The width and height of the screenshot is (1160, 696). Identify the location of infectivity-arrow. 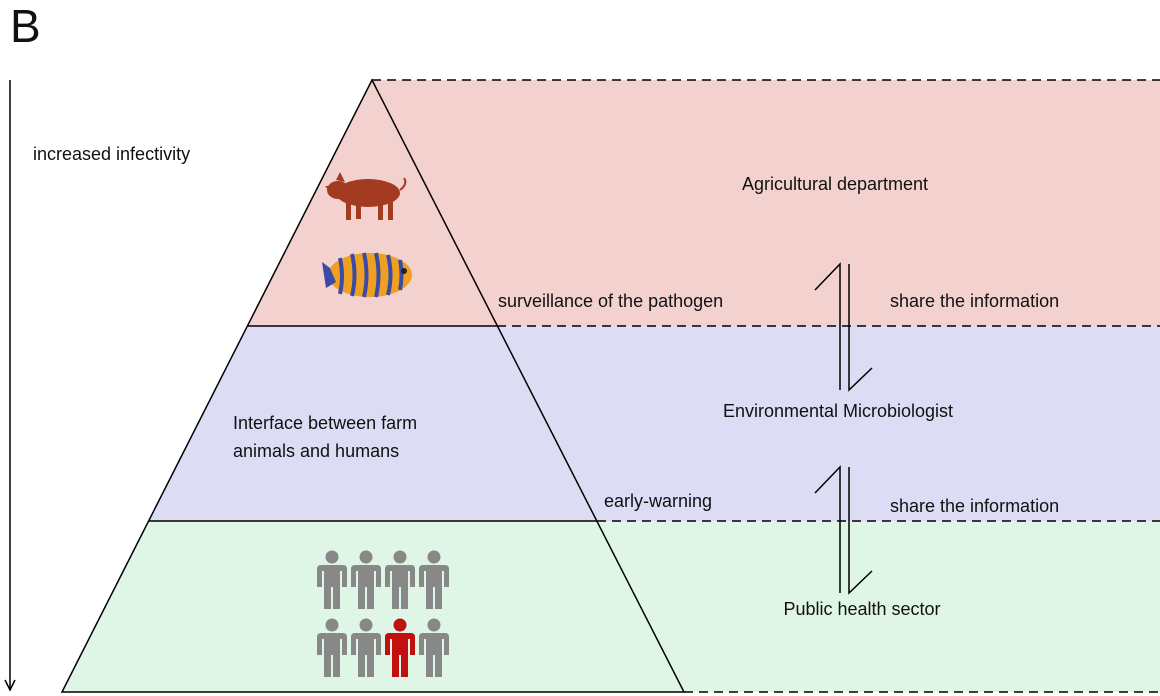
(10, 386).